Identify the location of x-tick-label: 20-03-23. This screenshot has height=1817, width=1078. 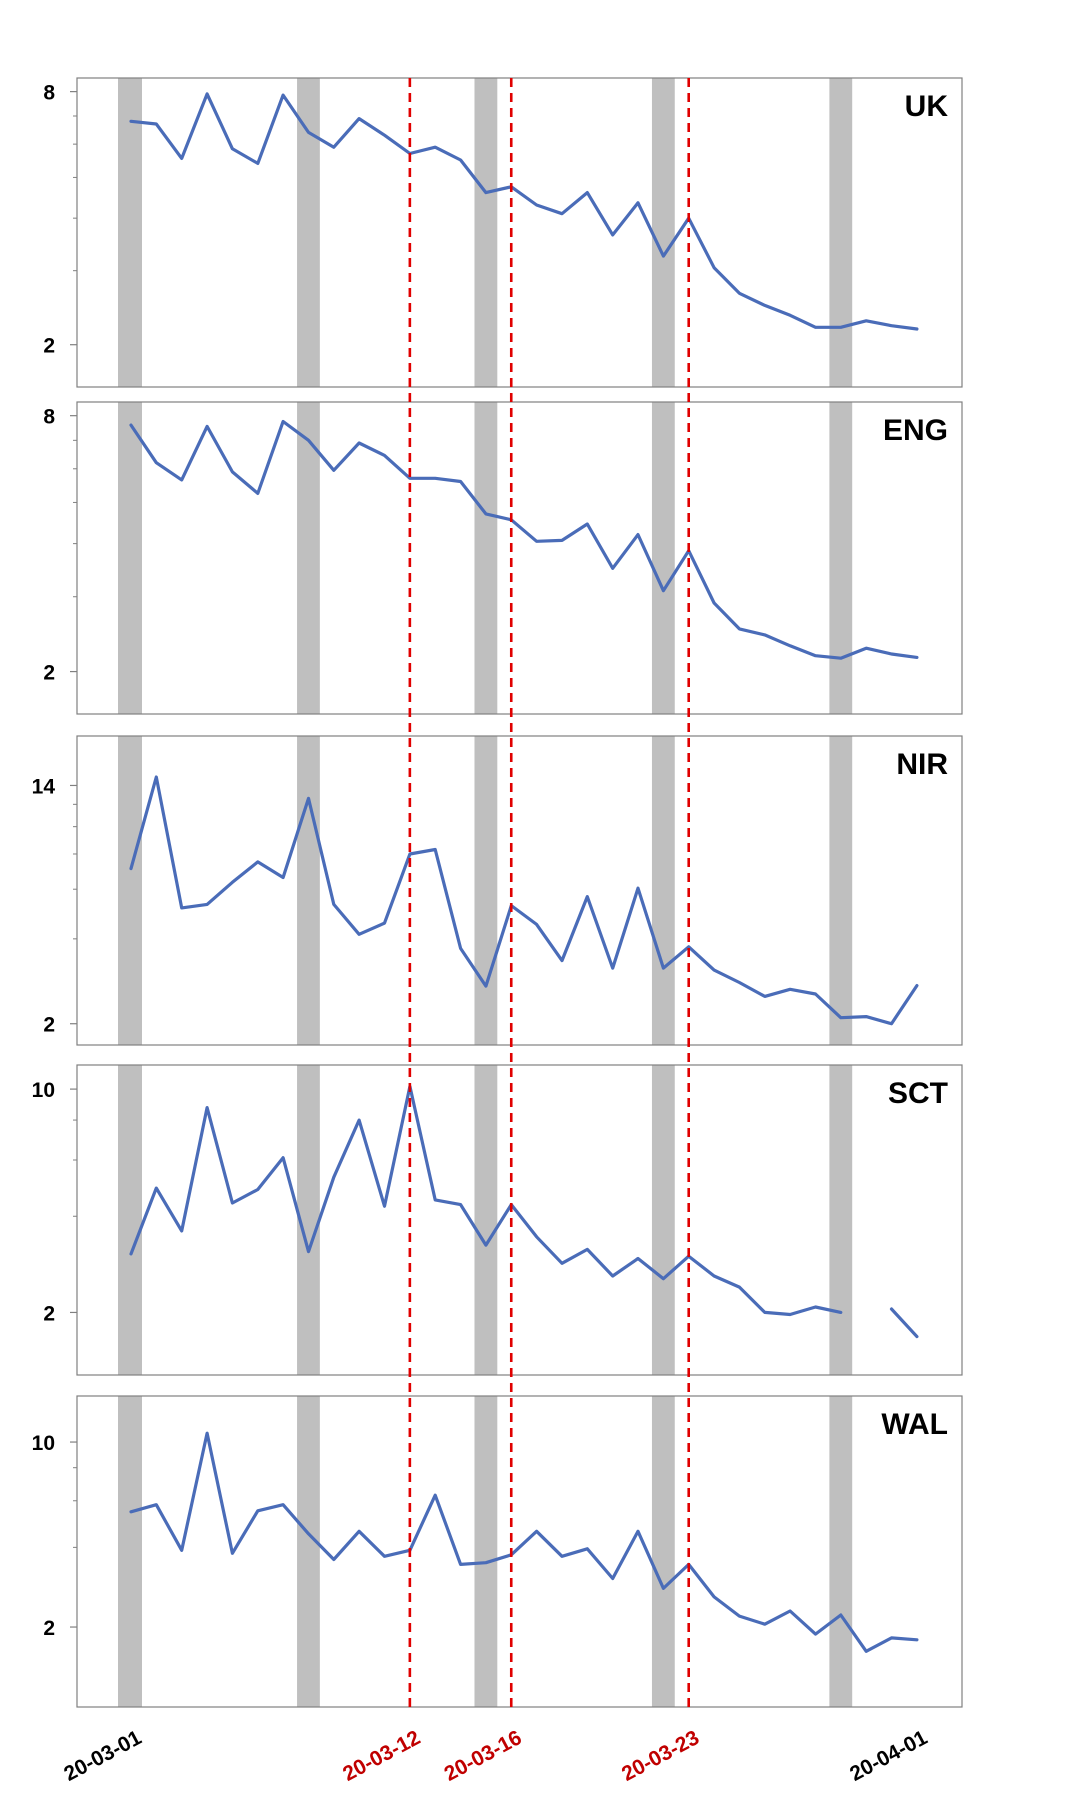
(660, 1756).